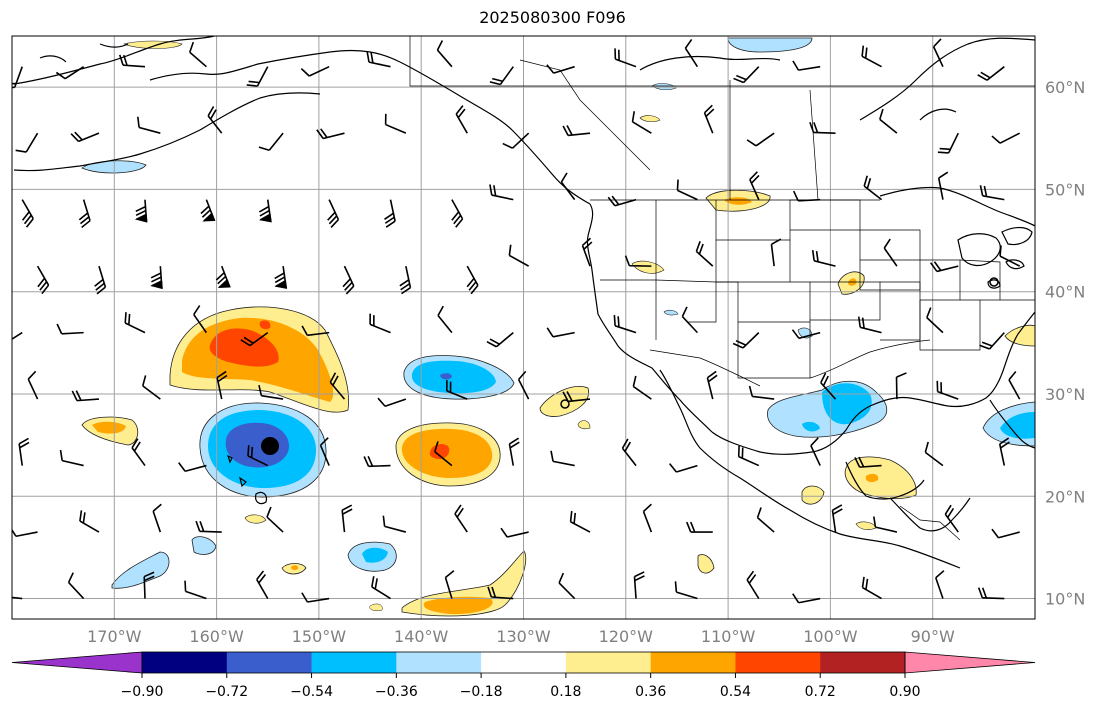  Describe the element at coordinates (311, 692) in the screenshot. I see `colorbar-tick-label: −0.54` at that location.